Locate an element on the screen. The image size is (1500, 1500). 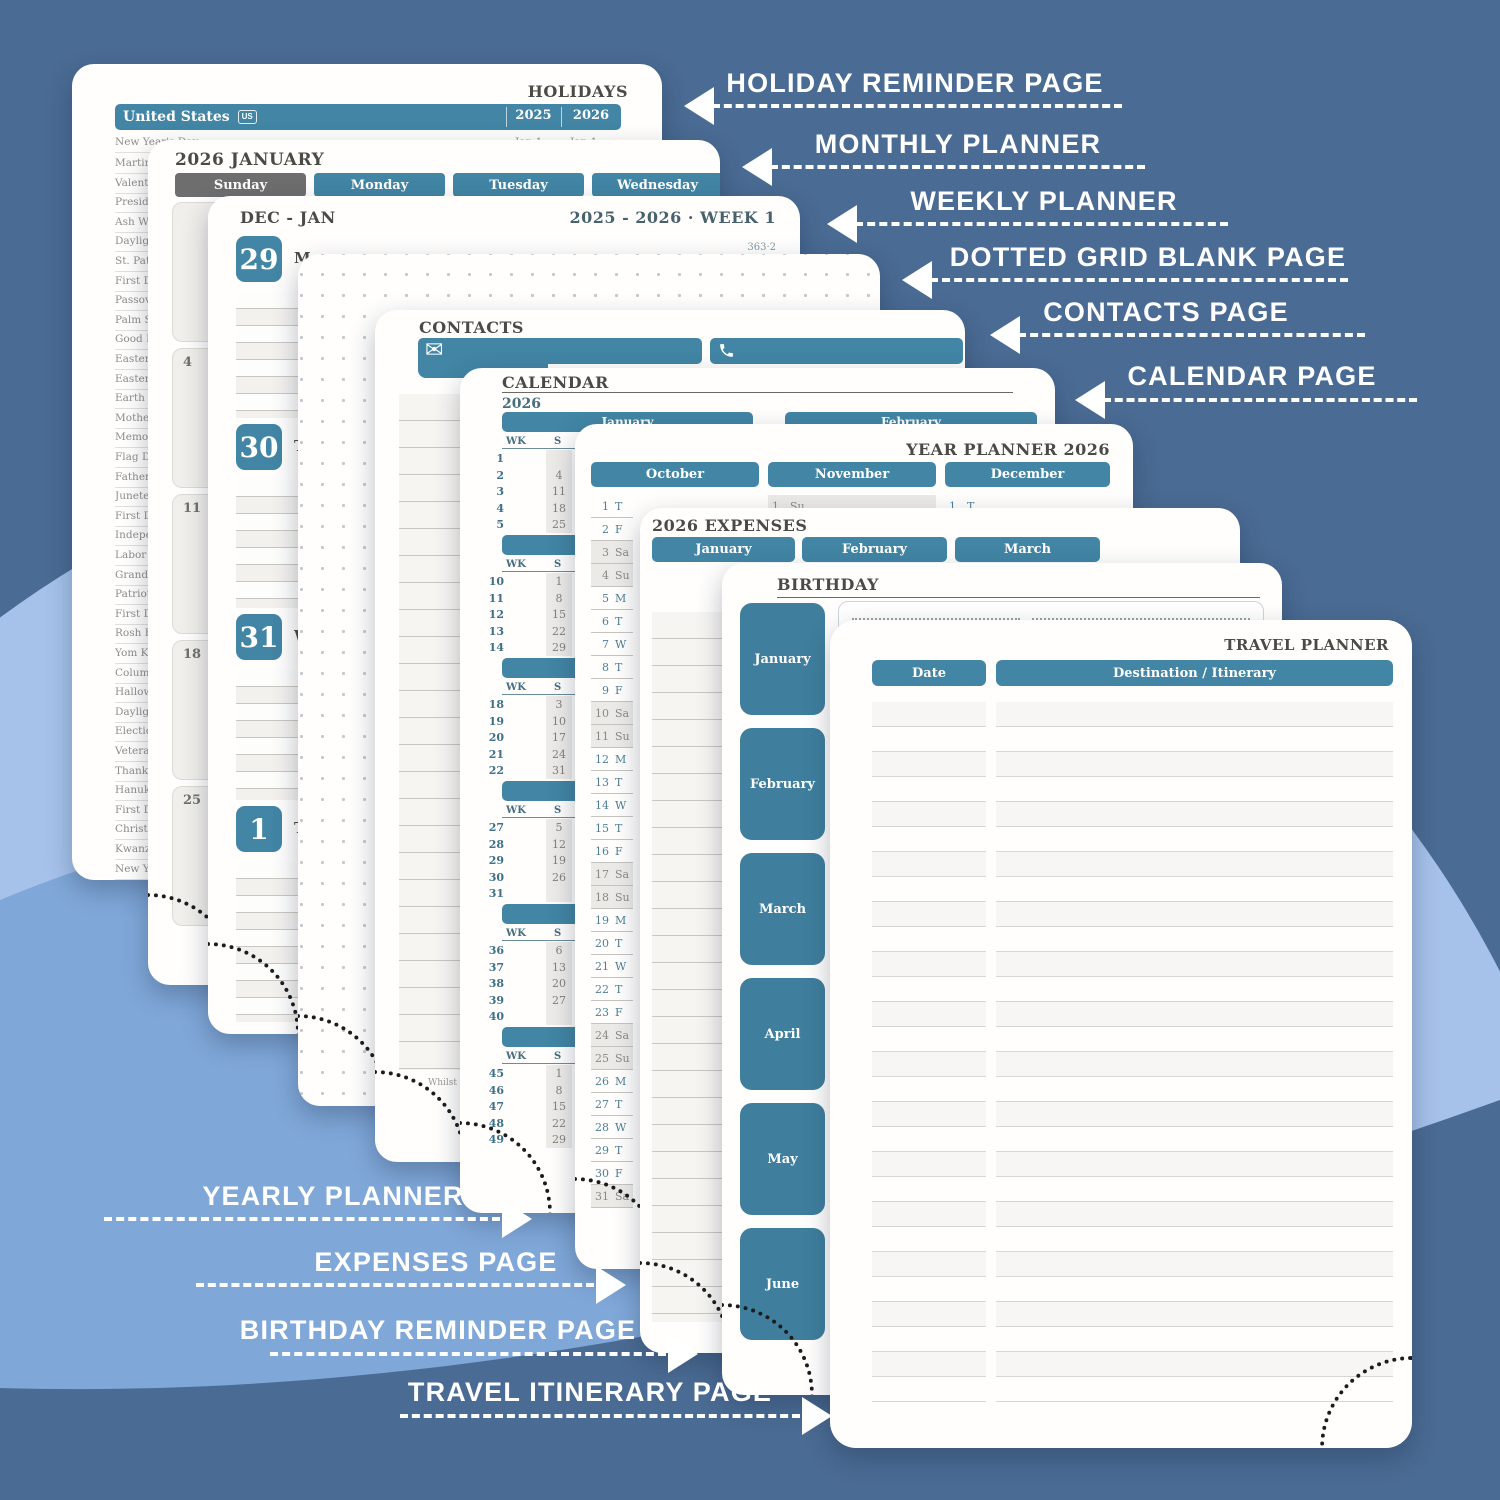
day-header-monday: Monday is located at coordinates (379, 185).